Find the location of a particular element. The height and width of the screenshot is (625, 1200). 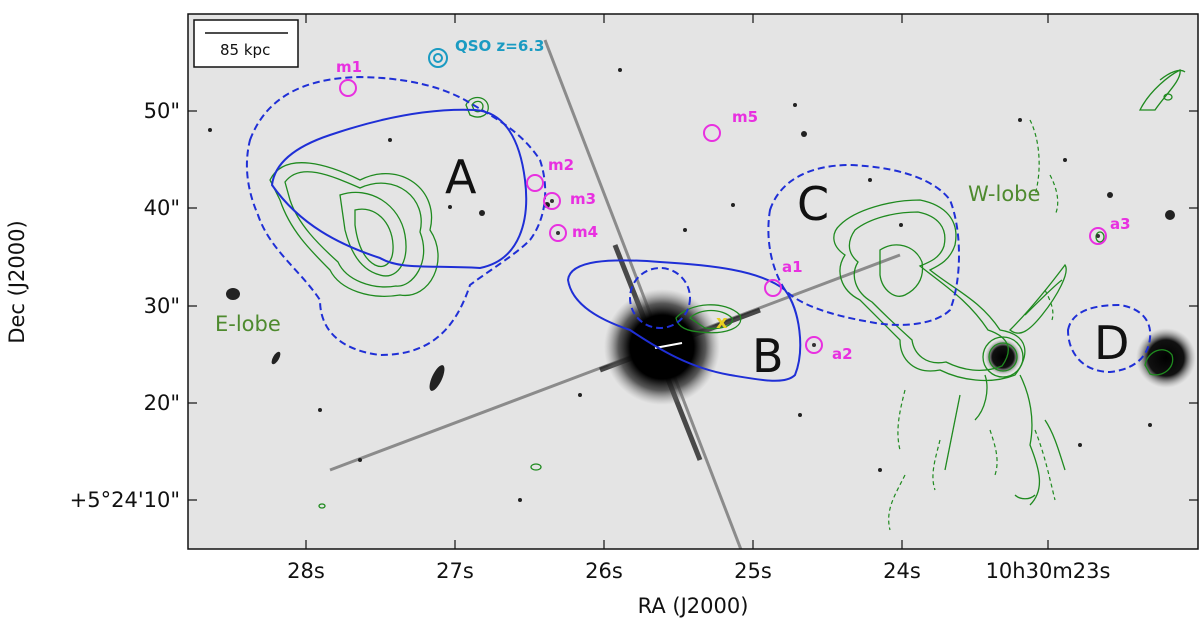

source-m4-marker is located at coordinates (558, 233).